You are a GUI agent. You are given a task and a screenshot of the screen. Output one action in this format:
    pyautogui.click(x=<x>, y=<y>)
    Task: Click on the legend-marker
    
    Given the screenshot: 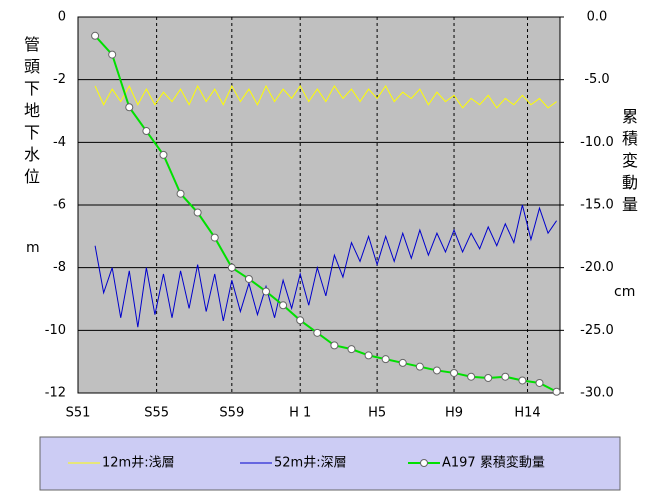 What is the action you would take?
    pyautogui.click(x=424, y=463)
    